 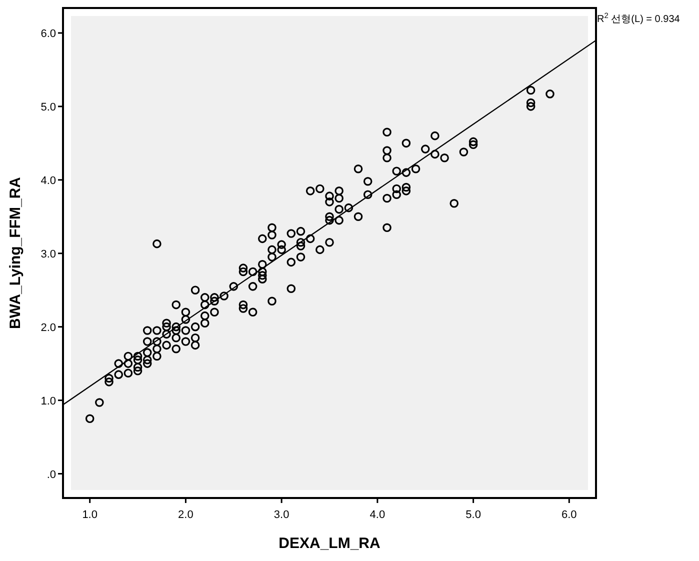 What do you see at coordinates (569, 515) in the screenshot?
I see `x-tick-label: 6.0` at bounding box center [569, 515].